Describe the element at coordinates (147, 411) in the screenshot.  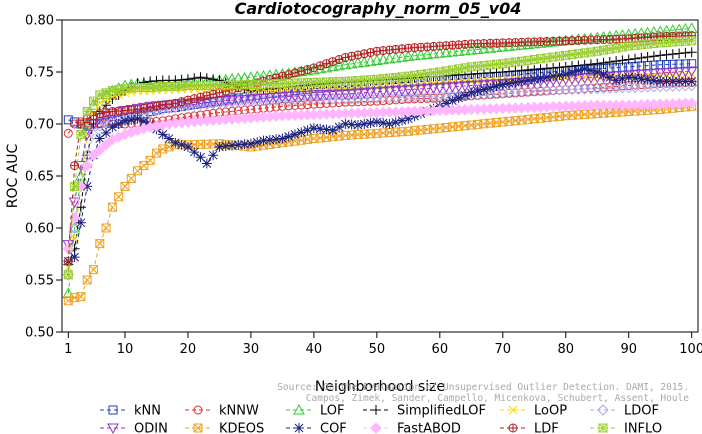
I see `legend-label: kNN` at that location.